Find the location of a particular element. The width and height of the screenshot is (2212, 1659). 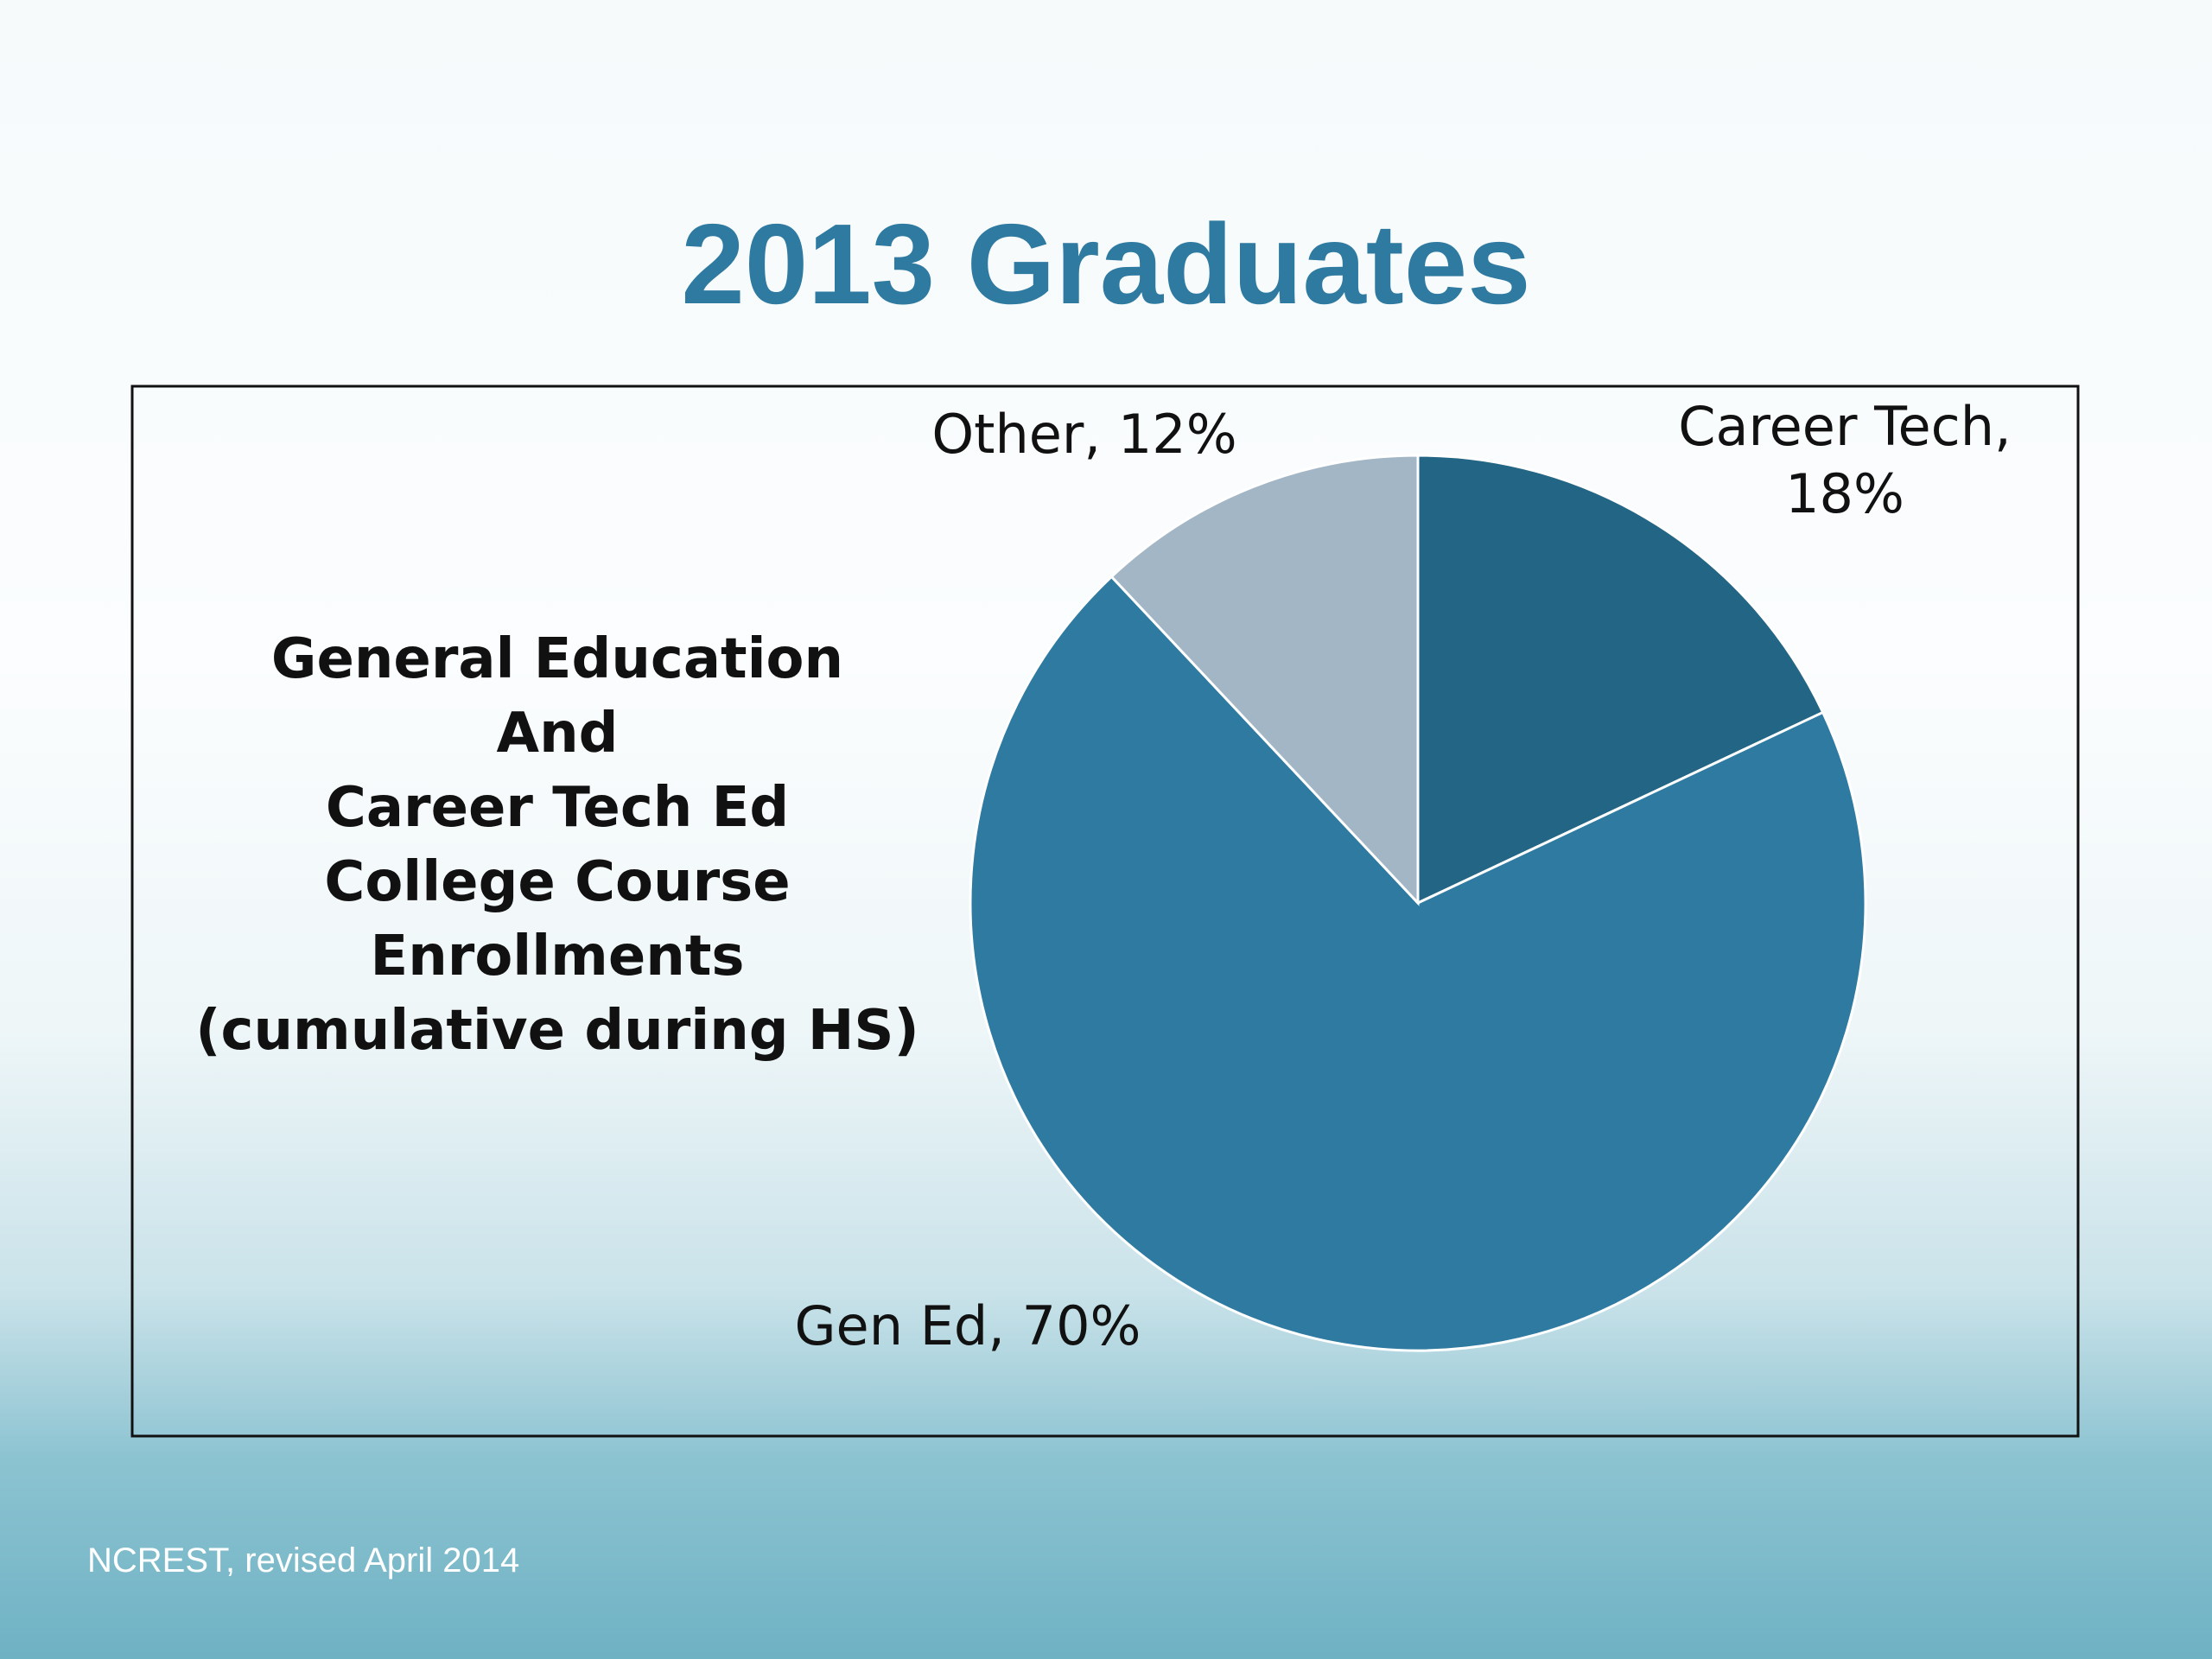

data-label: Gen Ed, 70% is located at coordinates (967, 1325).